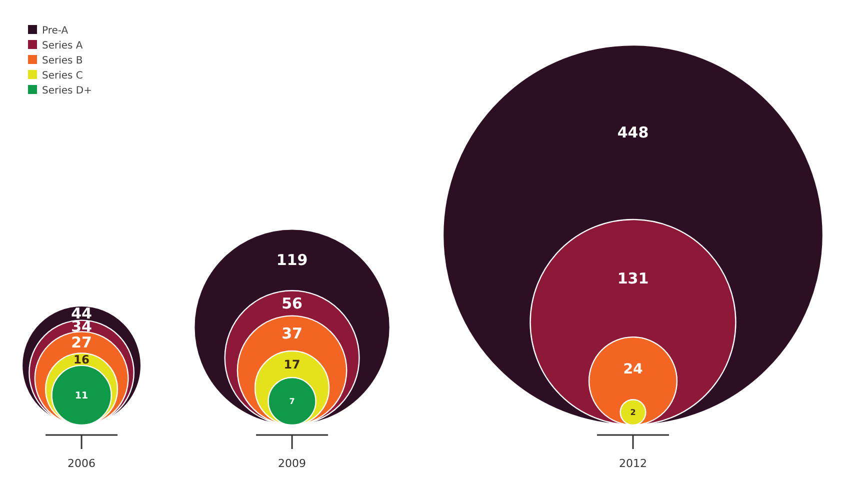 This screenshot has height=483, width=845. I want to click on data-label: 17, so click(292, 364).